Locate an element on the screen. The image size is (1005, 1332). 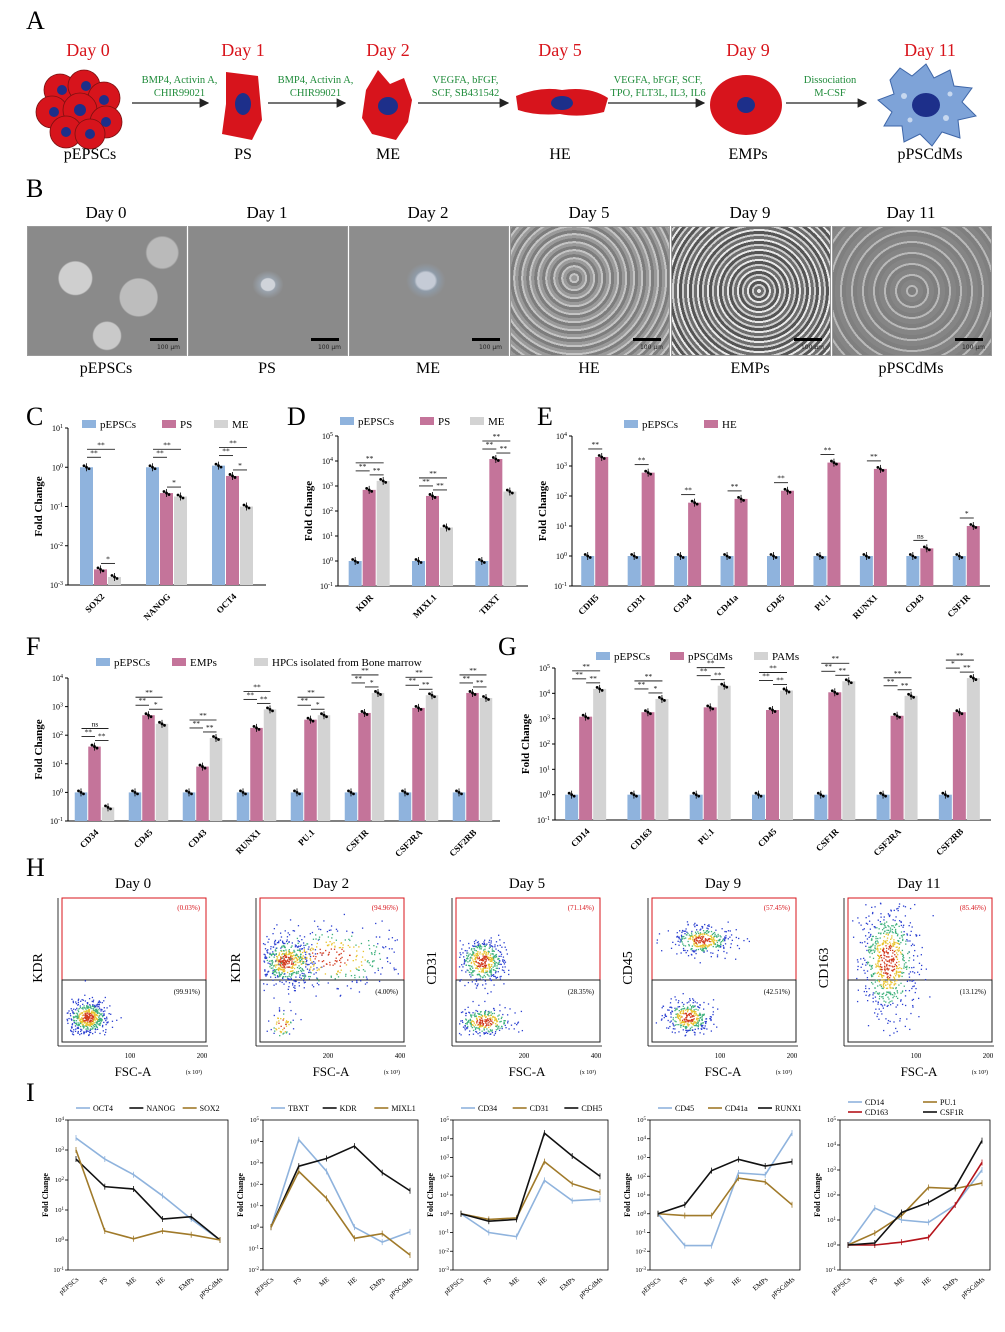
category-label: CSF2RA is located at coordinates (409, 843).